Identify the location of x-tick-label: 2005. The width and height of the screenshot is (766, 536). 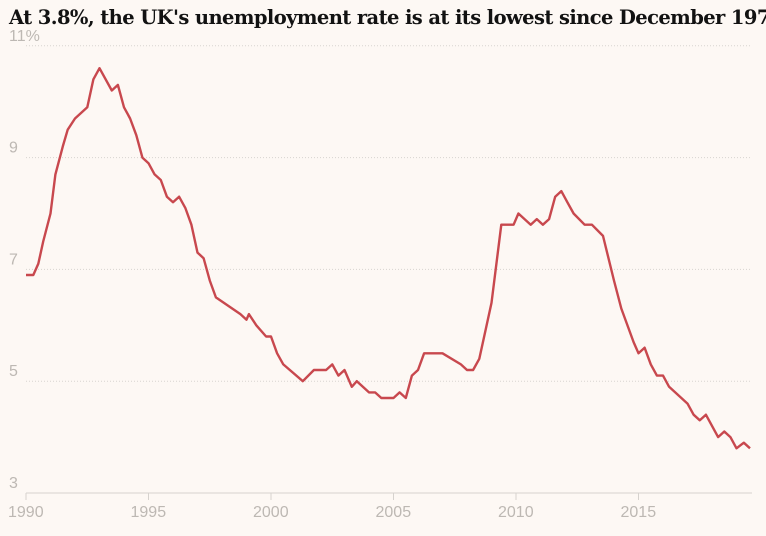
(394, 512).